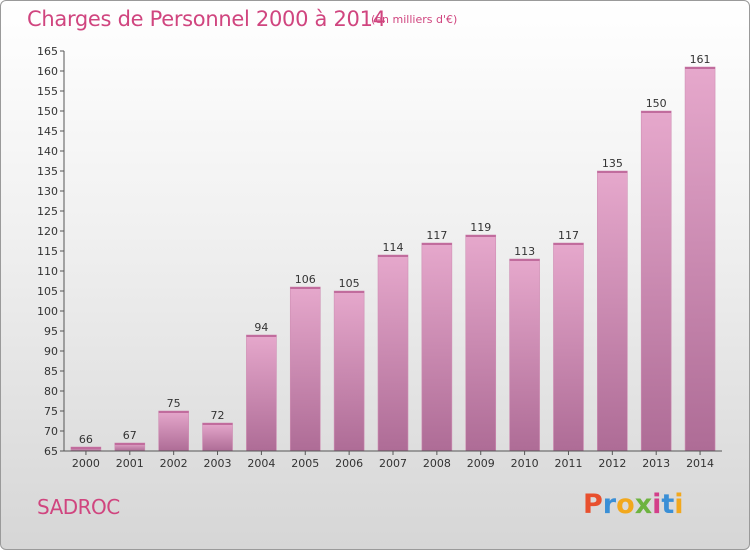 This screenshot has height=550, width=750. What do you see at coordinates (700, 463) in the screenshot?
I see `x-tick-label-2014: 2014` at bounding box center [700, 463].